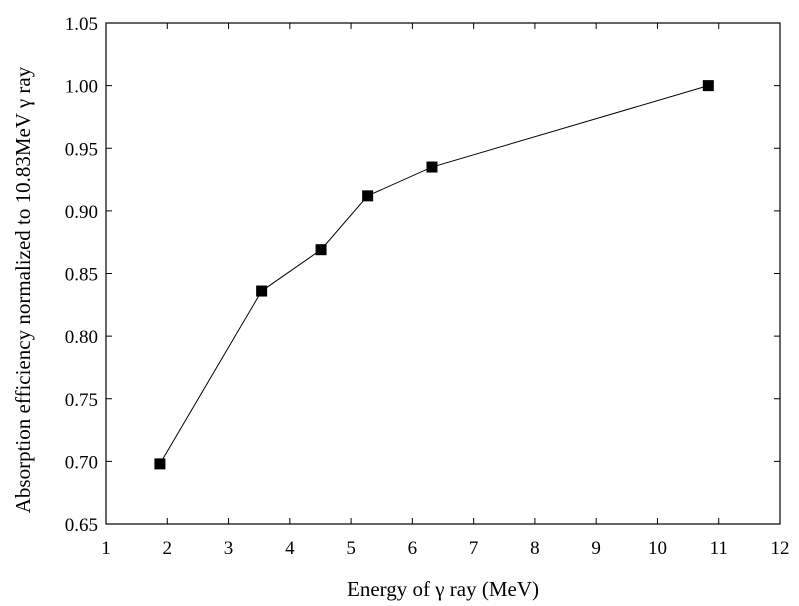  I want to click on x-tick-label: 2, so click(168, 548).